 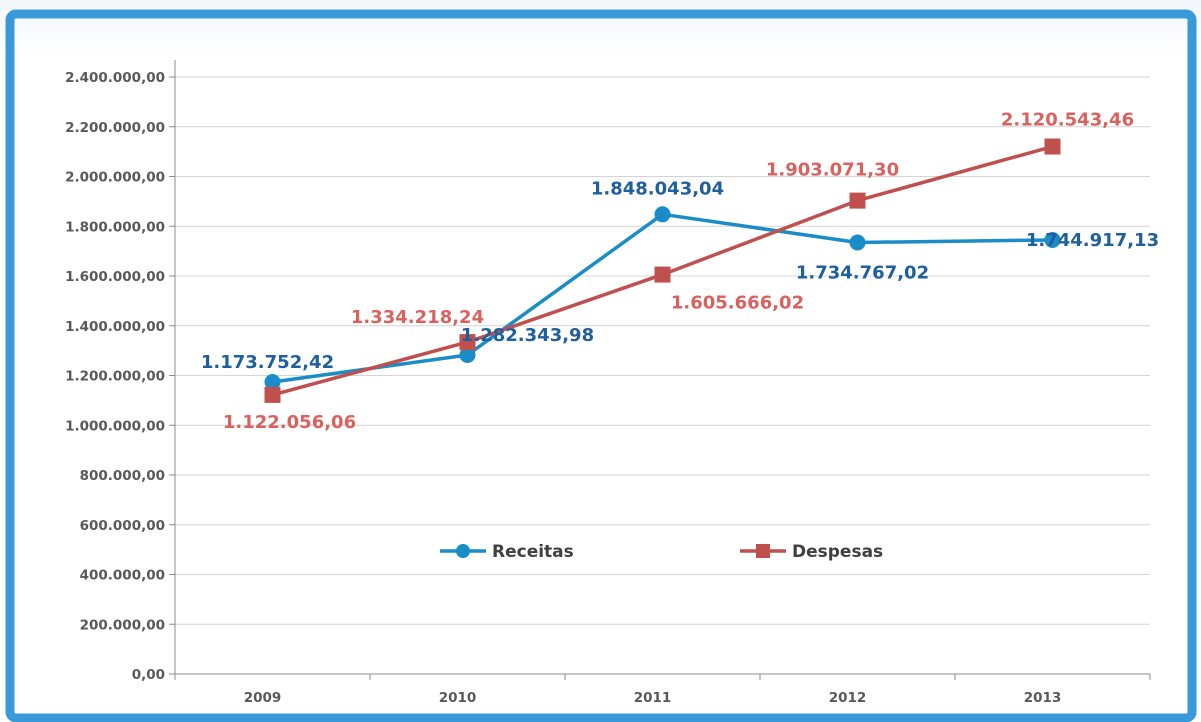 I want to click on data-label-despesas: 1.903.071,30, so click(x=832, y=170).